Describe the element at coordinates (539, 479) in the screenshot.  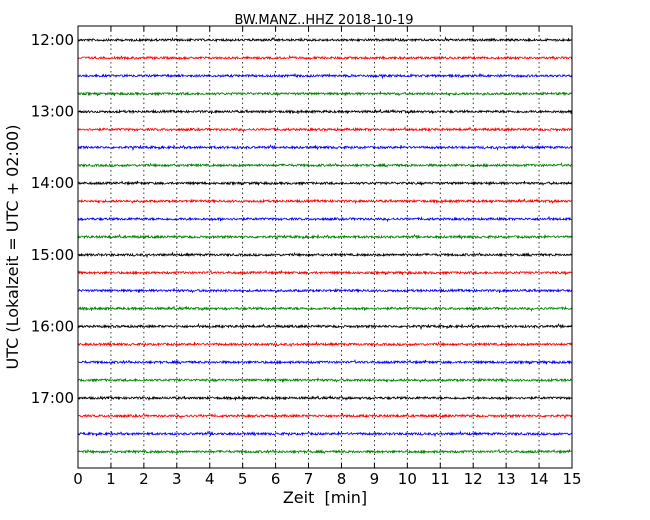
I see `x-tick-label: 14` at that location.